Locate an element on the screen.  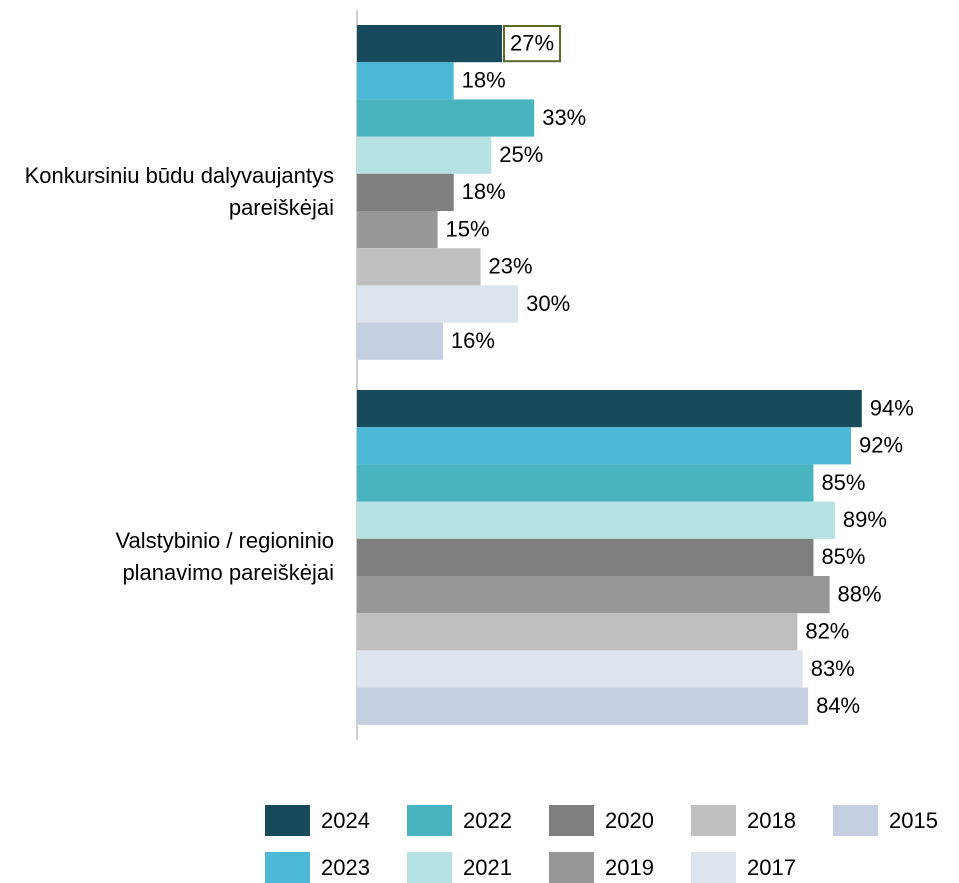
data-label: 94% is located at coordinates (892, 407).